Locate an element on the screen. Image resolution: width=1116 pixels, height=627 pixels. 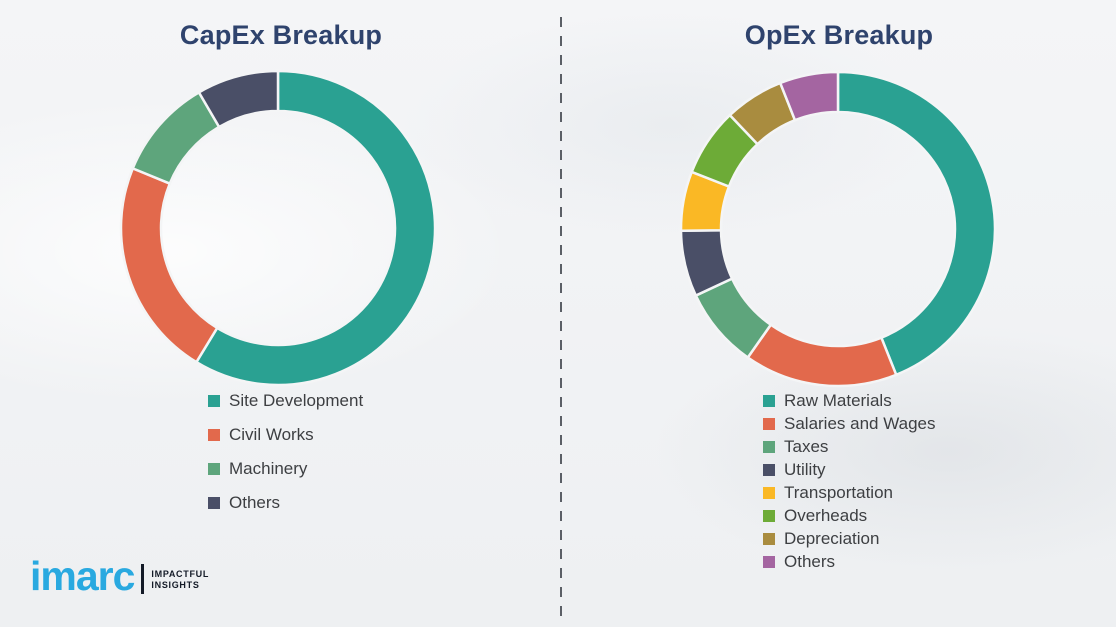
legend-label: Transportation is located at coordinates (838, 492).